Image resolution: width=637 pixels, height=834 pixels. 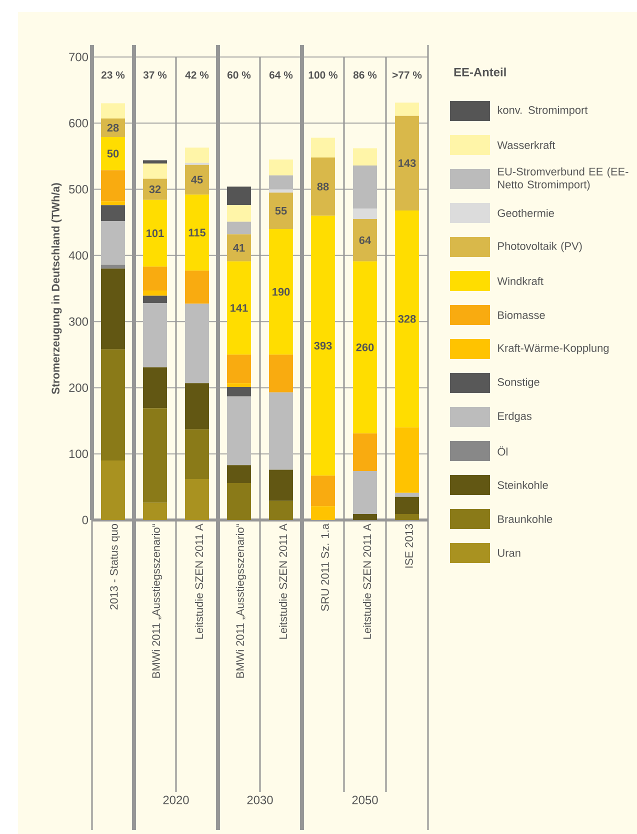 What do you see at coordinates (365, 240) in the screenshot?
I see `data-label: 64` at bounding box center [365, 240].